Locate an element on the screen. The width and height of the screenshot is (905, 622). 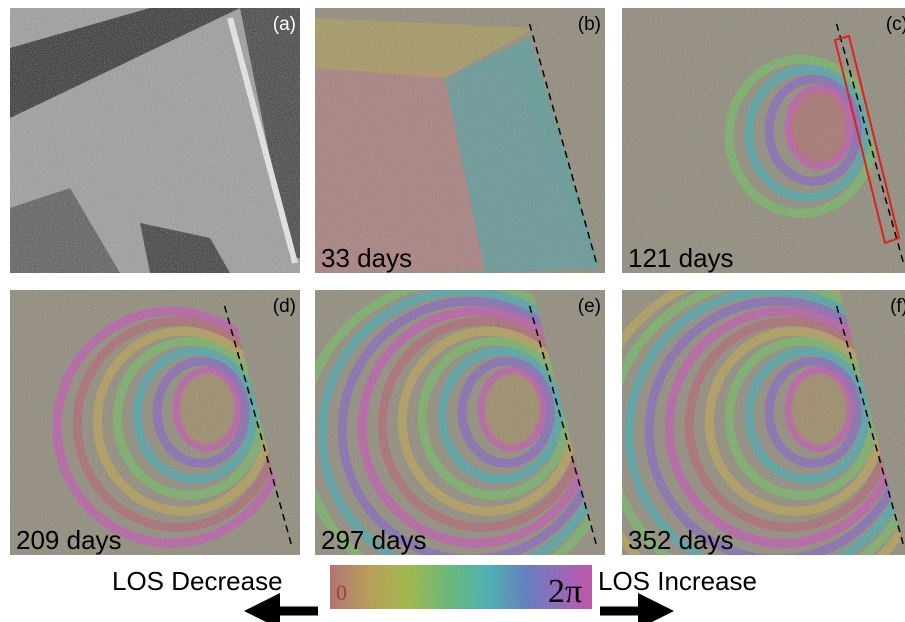
colorbar-noise is located at coordinates (461, 587).